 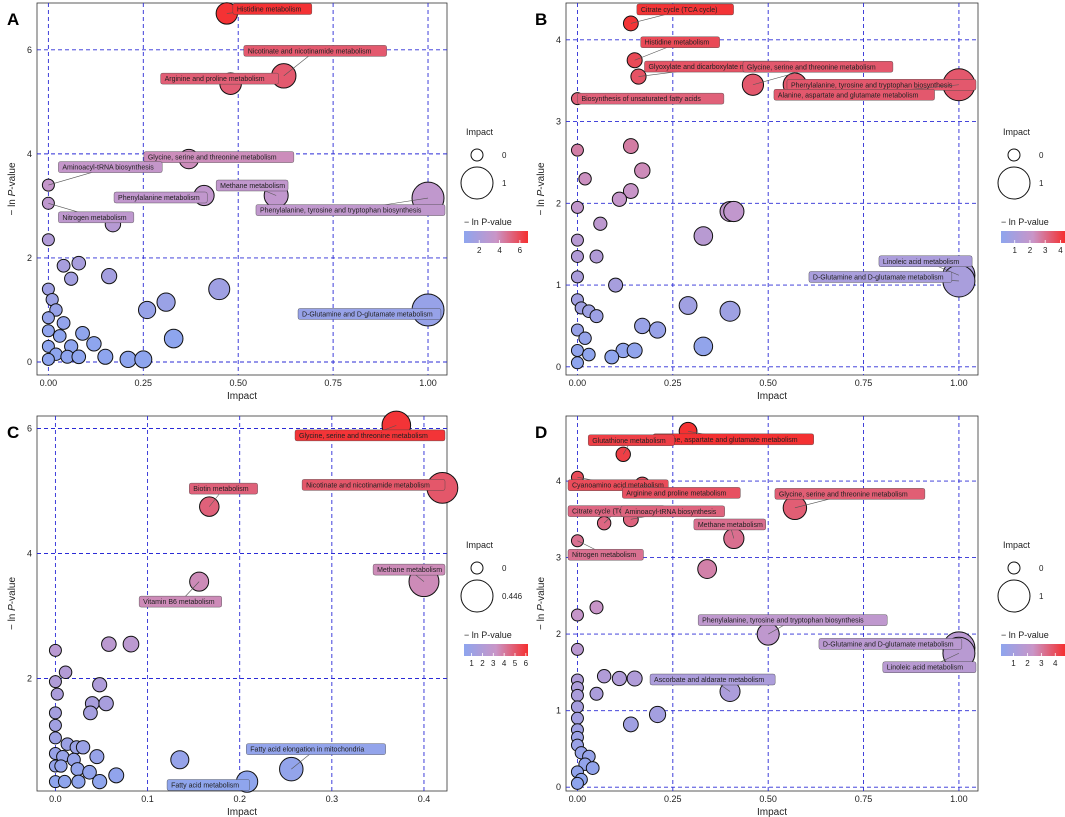 I want to click on x-tick-label: 0.0, so click(x=55, y=799).